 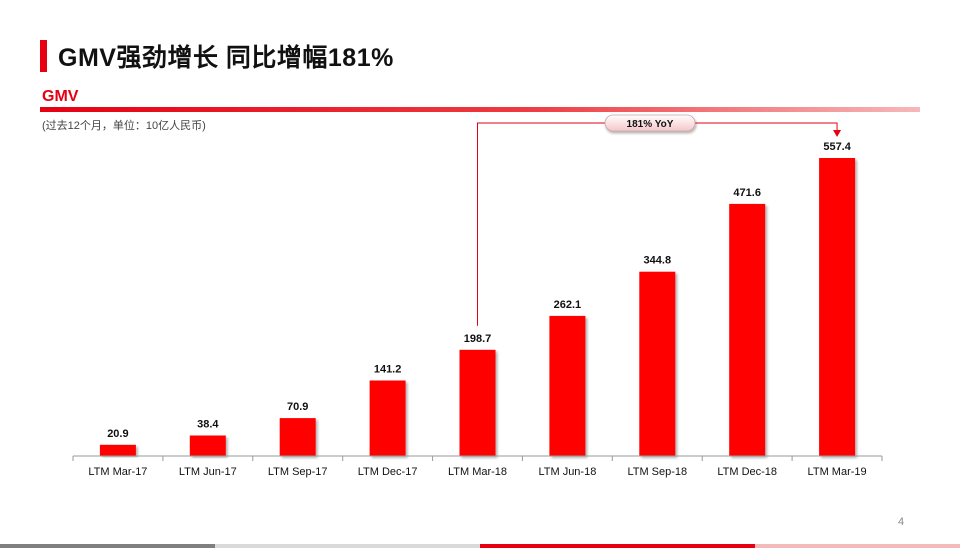 I want to click on value-label-7: 471.6, so click(x=747, y=193).